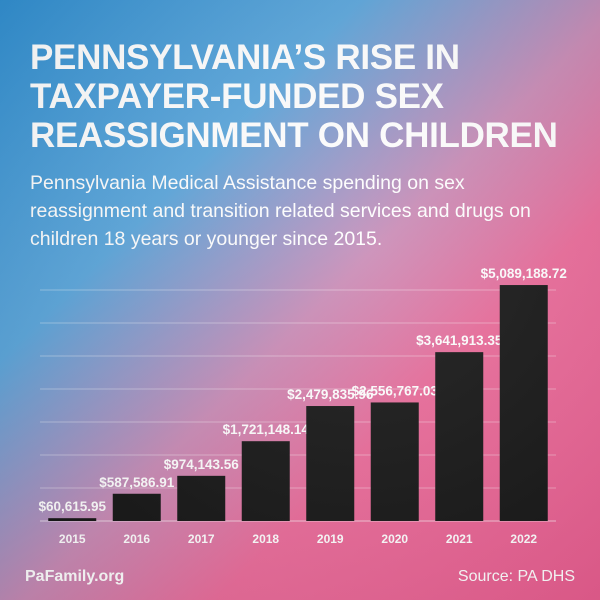  I want to click on bar-2021, so click(459, 436).